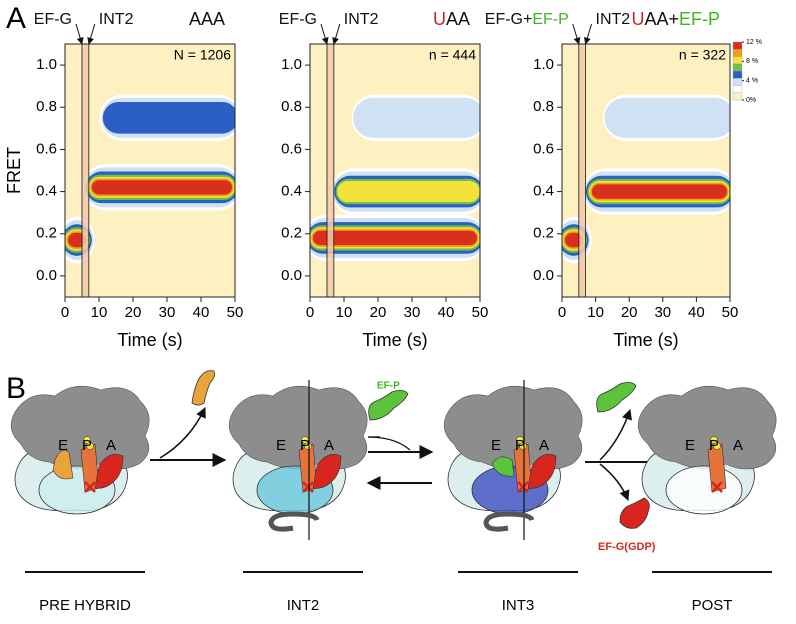  What do you see at coordinates (661, 19) in the screenshot?
I see `title-part: AA+` at bounding box center [661, 19].